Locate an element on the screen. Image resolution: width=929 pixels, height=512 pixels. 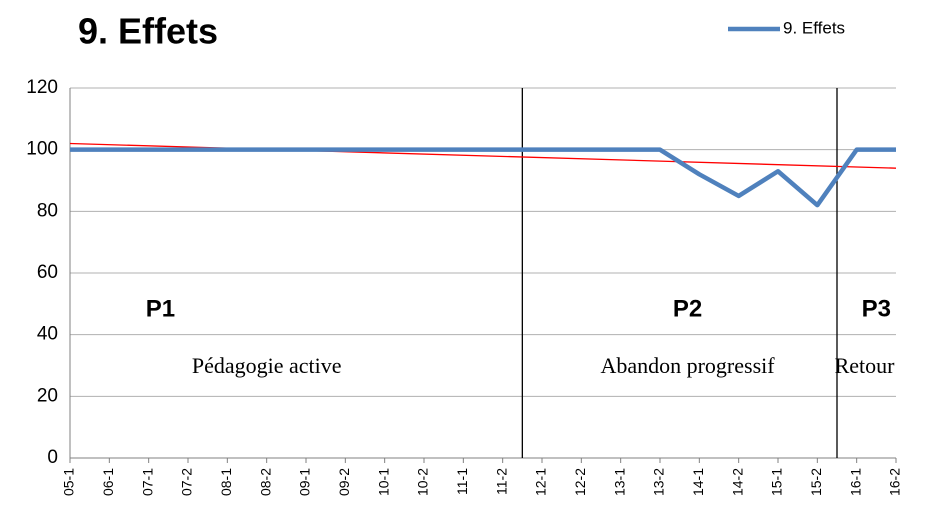
x-tick-label: 07-1 is located at coordinates (147, 482).